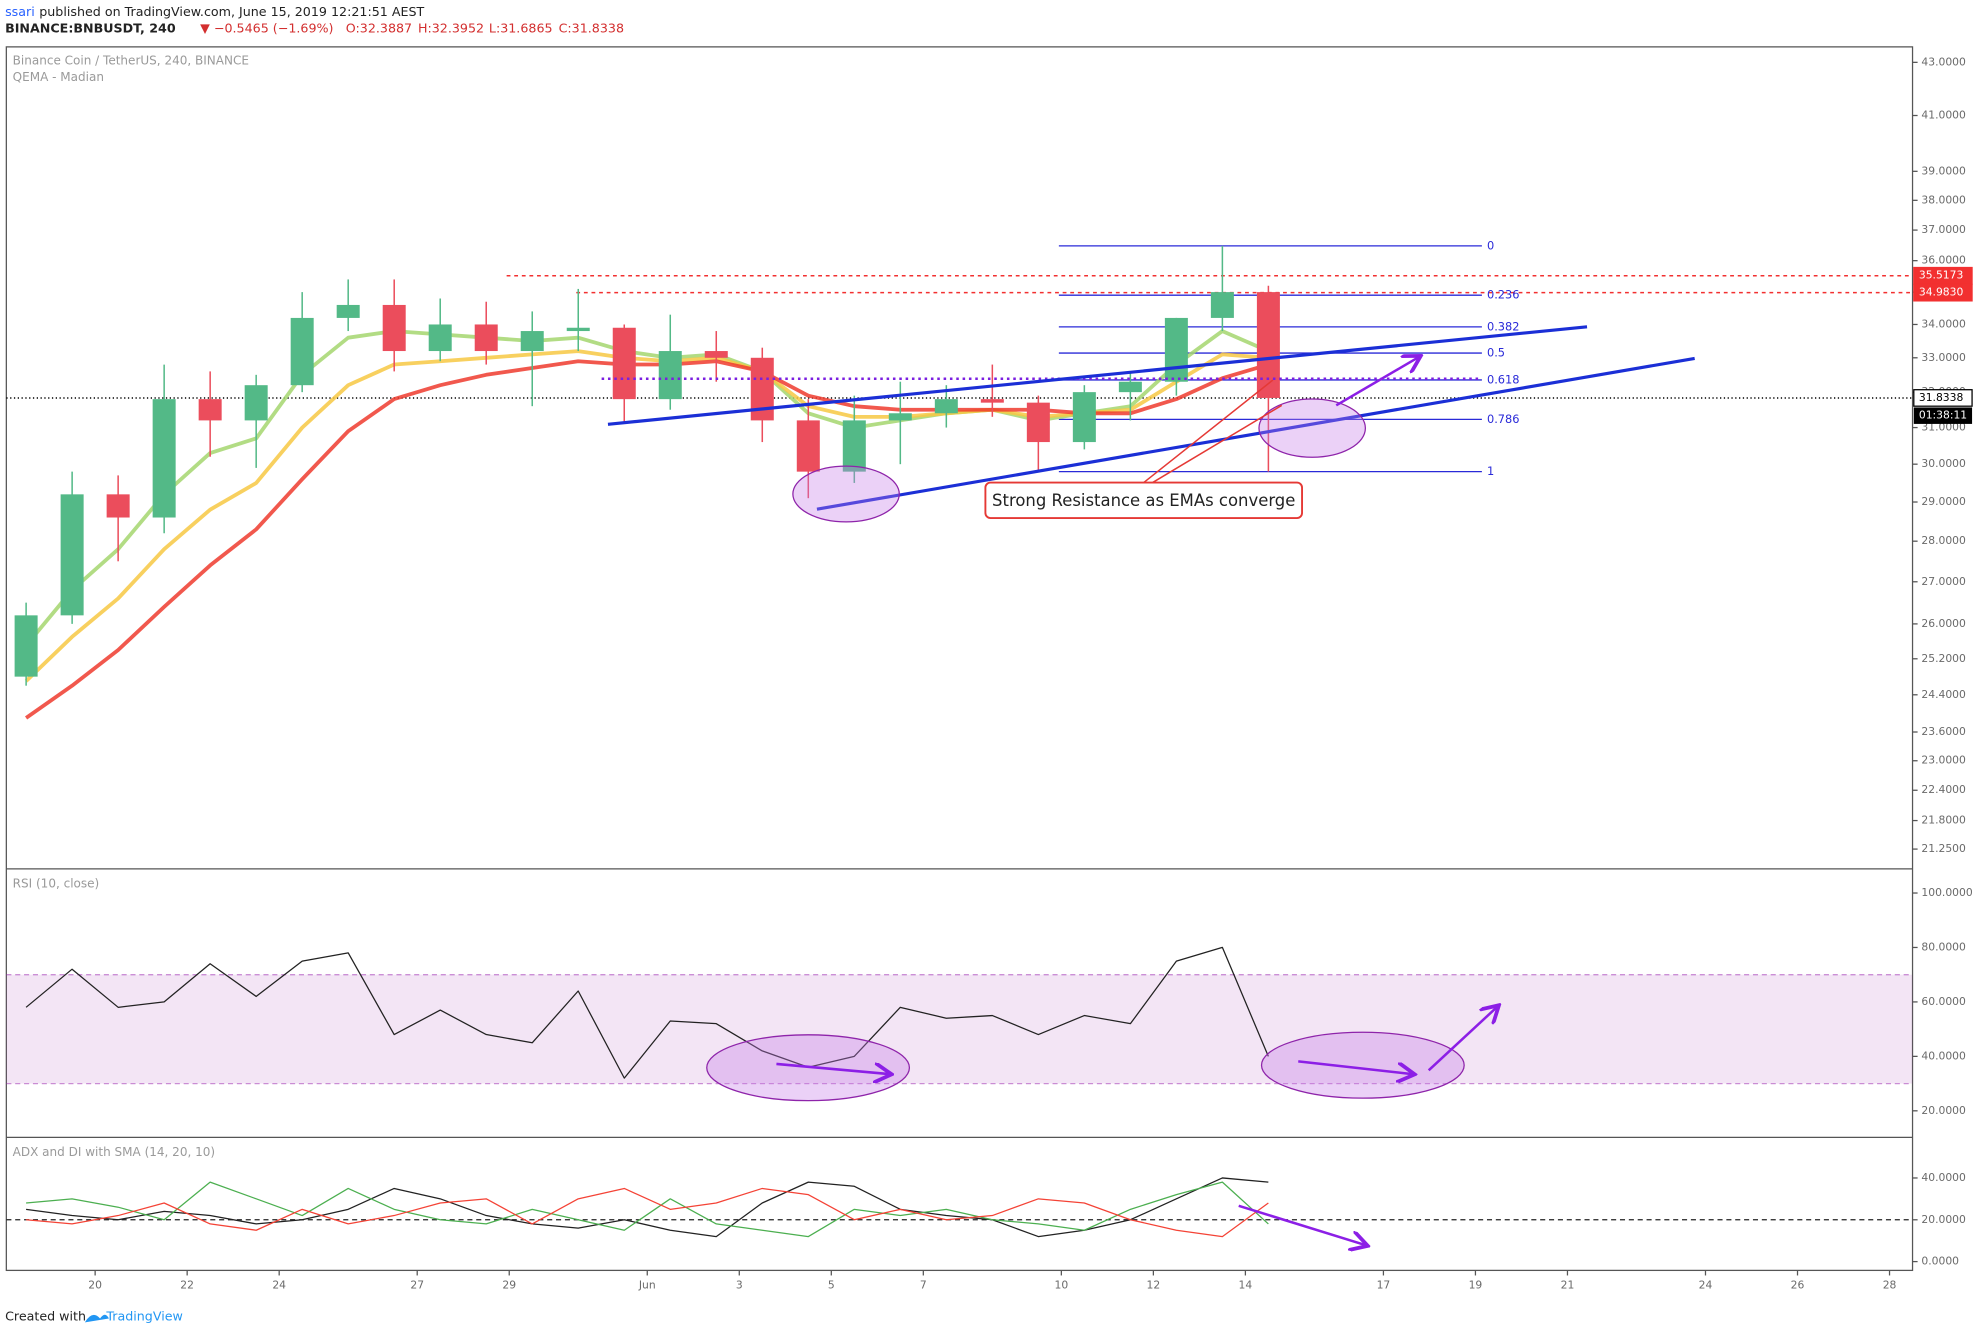  I want to click on y-tick-label: 23.6000, so click(1943, 731).